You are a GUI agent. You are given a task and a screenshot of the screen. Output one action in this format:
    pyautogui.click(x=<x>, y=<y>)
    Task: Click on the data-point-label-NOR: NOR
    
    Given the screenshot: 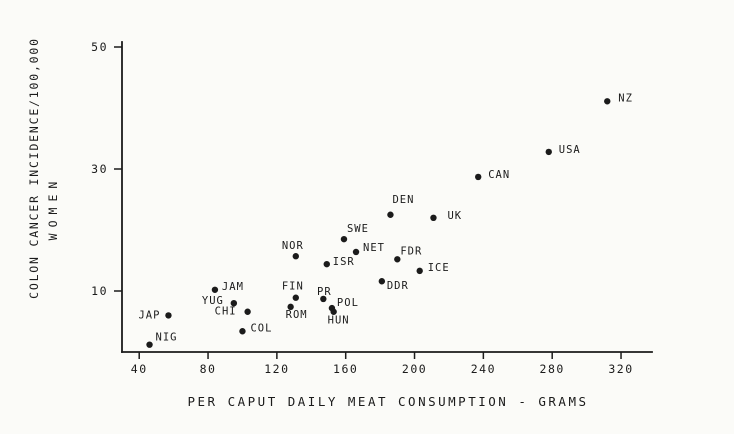 What is the action you would take?
    pyautogui.click(x=293, y=246)
    